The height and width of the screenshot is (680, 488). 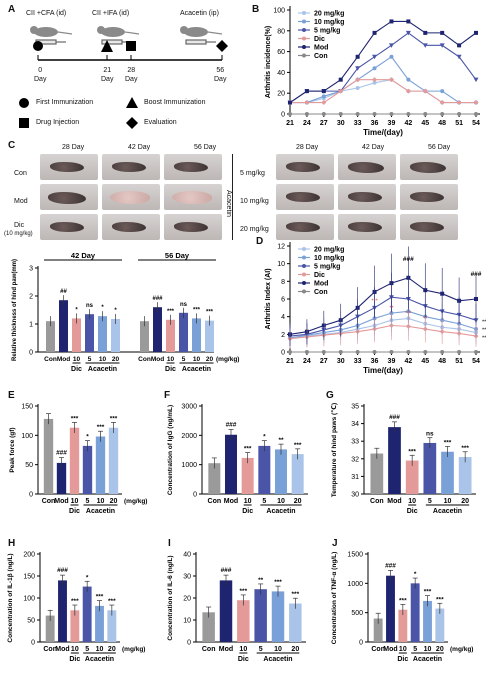 I want to click on x-tick-label: 24, so click(x=307, y=361).